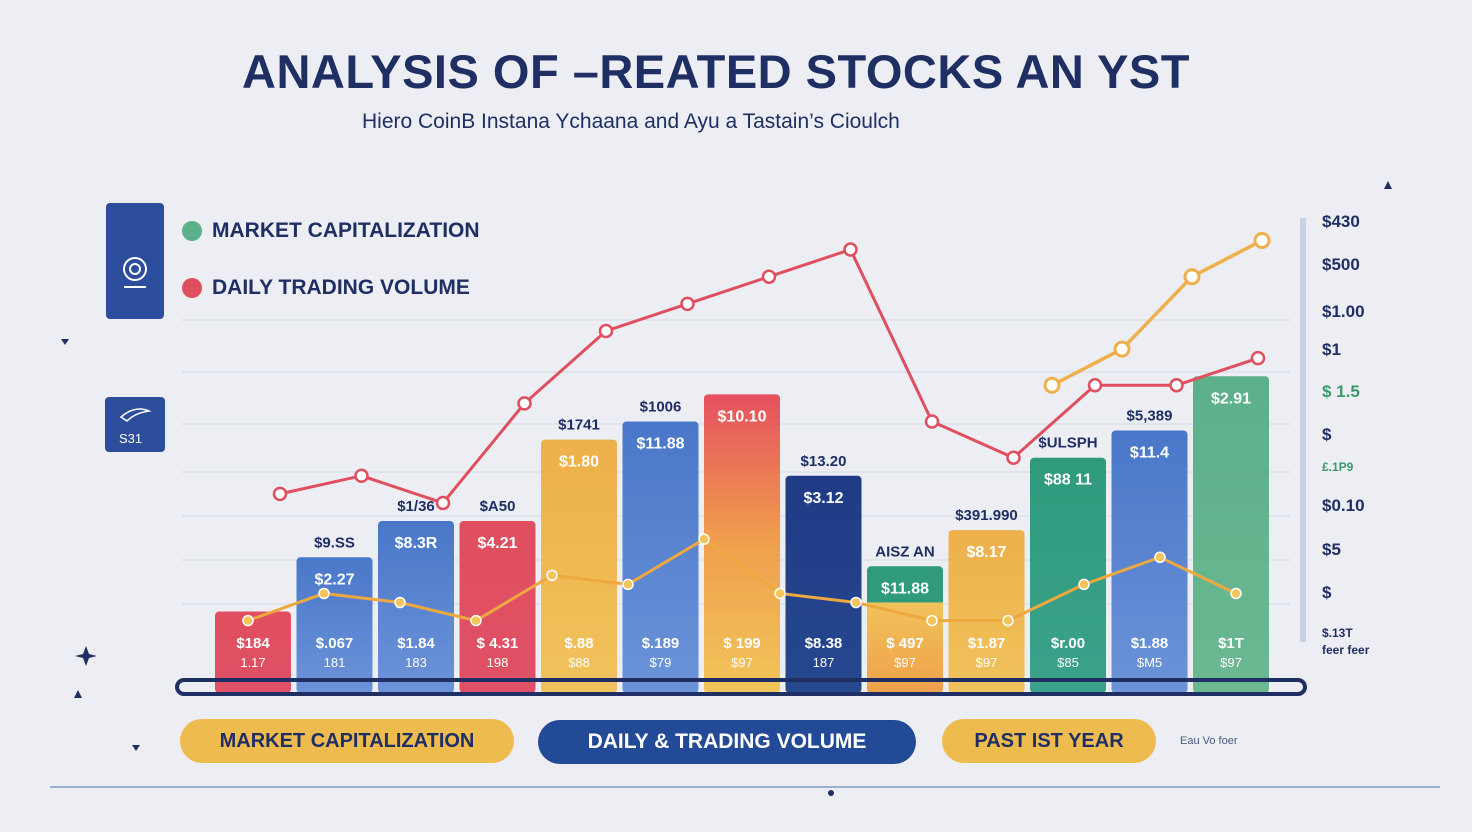 The width and height of the screenshot is (1472, 832). What do you see at coordinates (1341, 391) in the screenshot?
I see `right-axis-tick-label: $ 1.5` at bounding box center [1341, 391].